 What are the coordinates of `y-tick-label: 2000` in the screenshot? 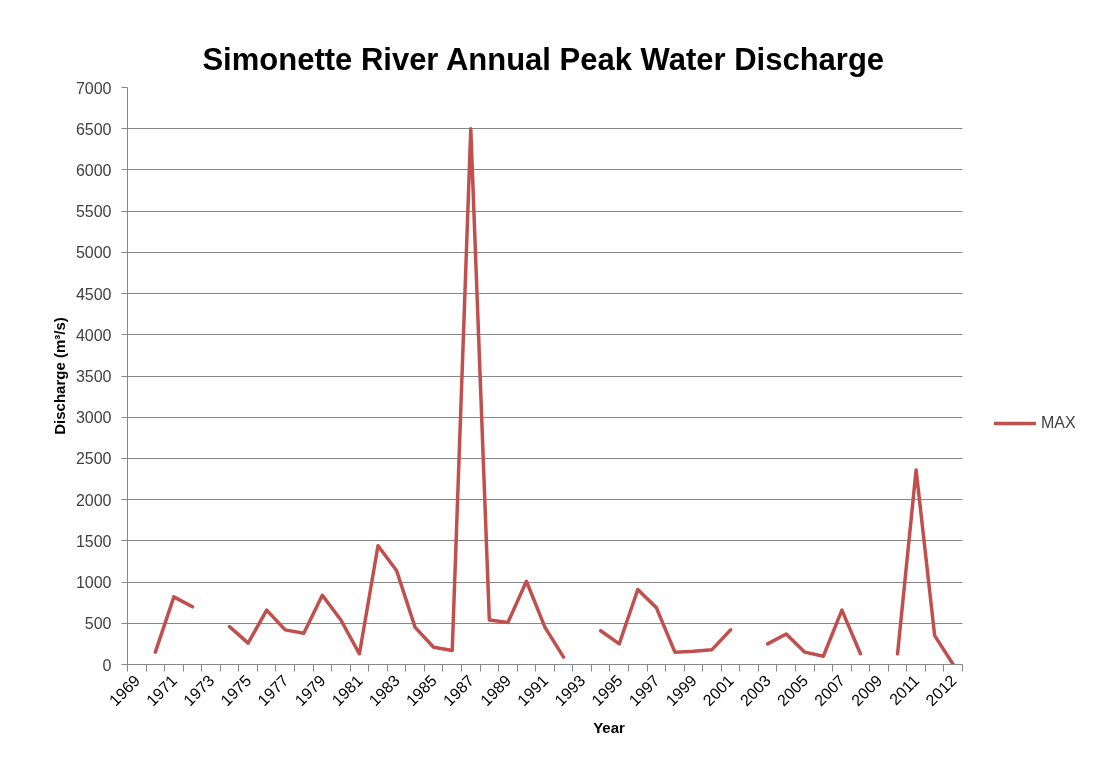 It's located at (93, 500).